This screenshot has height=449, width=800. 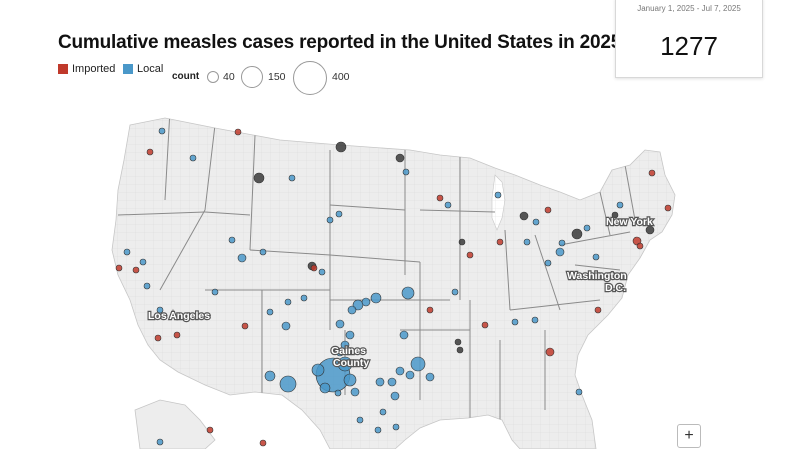 What do you see at coordinates (615, 288) in the screenshot?
I see `label-dc: D.C.` at bounding box center [615, 288].